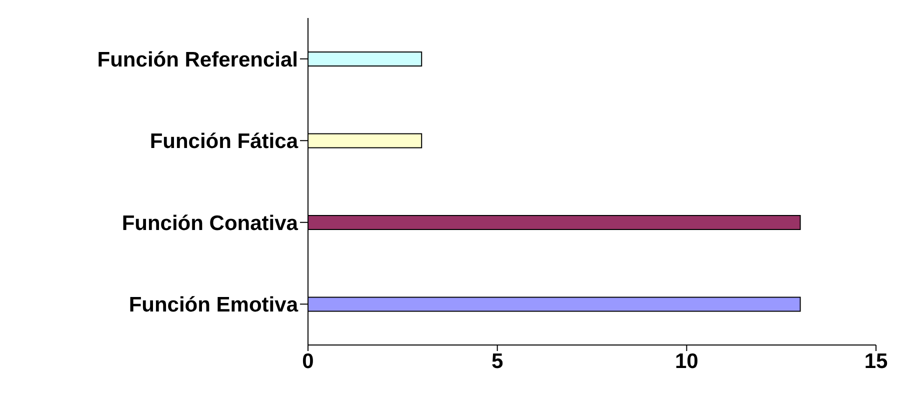 This screenshot has height=403, width=904. I want to click on x-tick-label: 10, so click(686, 361).